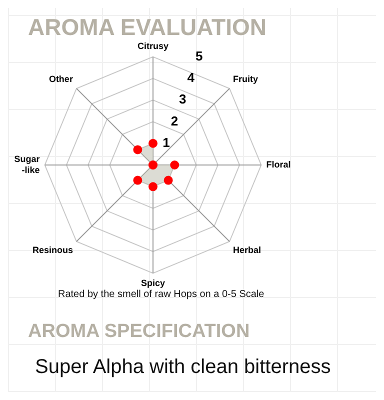 The width and height of the screenshot is (384, 400). What do you see at coordinates (166, 142) in the screenshot?
I see `y-tick-label: 1` at bounding box center [166, 142].